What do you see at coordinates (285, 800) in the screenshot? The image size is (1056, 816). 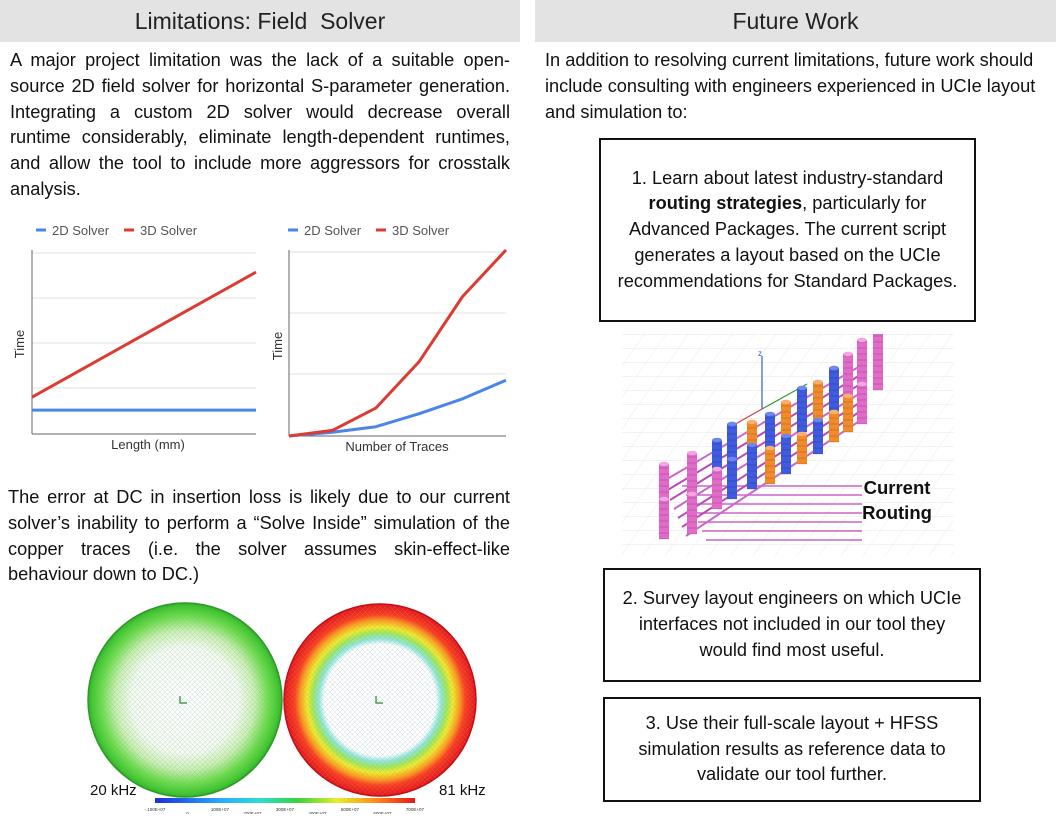 I see `colorbar` at bounding box center [285, 800].